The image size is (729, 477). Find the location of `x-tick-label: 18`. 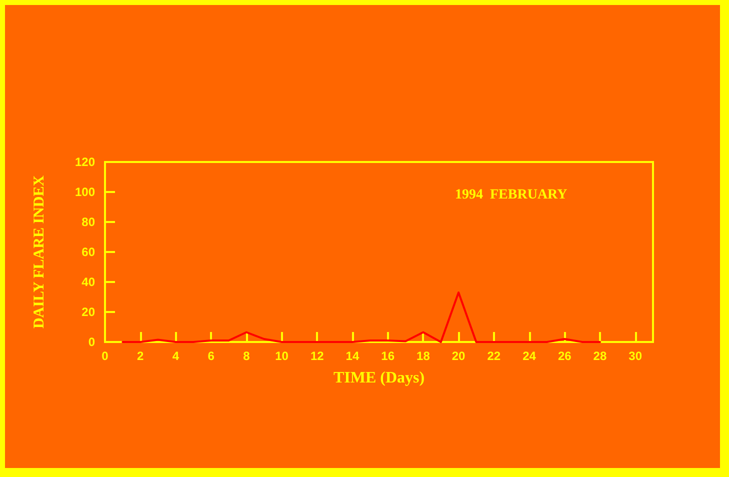

x-tick-label: 18 is located at coordinates (423, 356).